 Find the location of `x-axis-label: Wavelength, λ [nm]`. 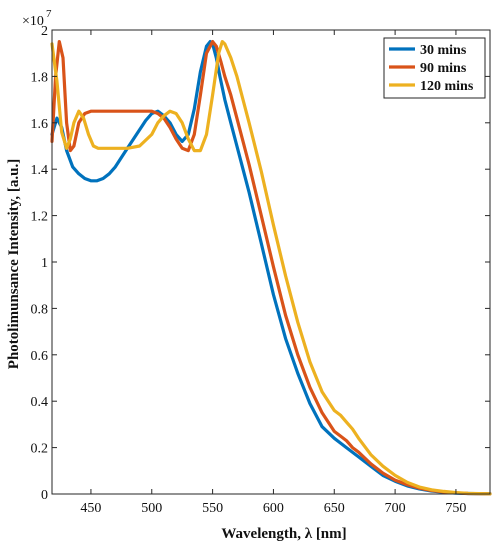

x-axis-label: Wavelength, λ [nm] is located at coordinates (283, 534).